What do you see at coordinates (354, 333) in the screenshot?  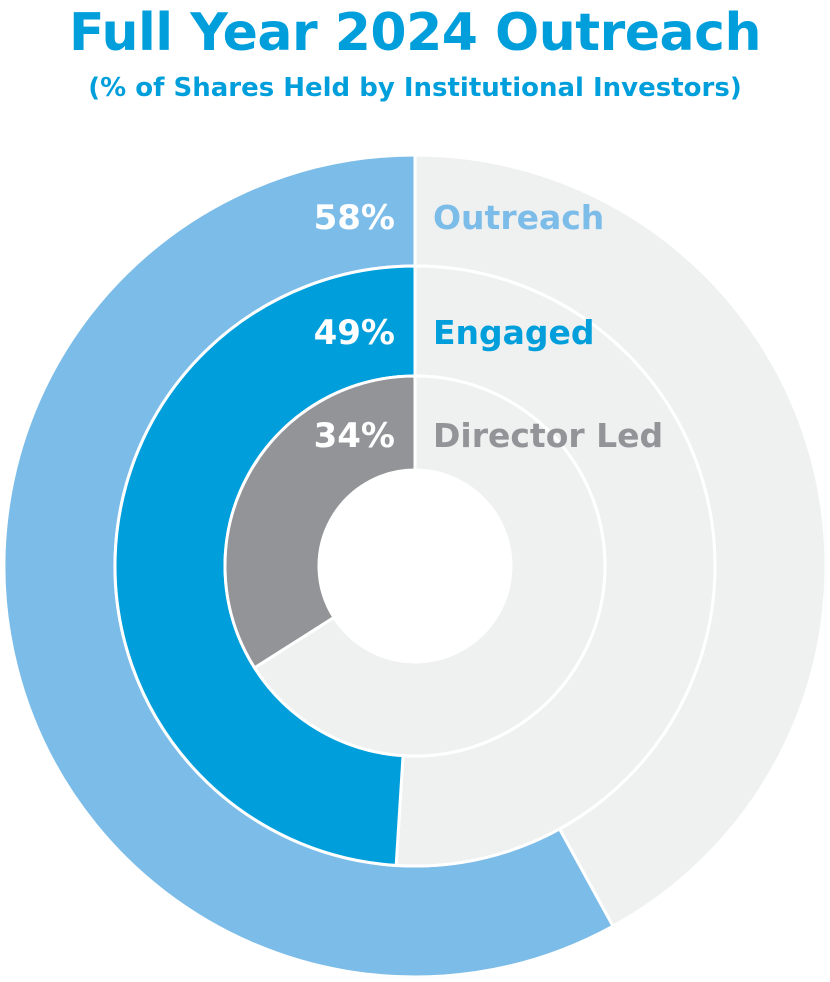 I see `data-label-engaged: 49%` at bounding box center [354, 333].